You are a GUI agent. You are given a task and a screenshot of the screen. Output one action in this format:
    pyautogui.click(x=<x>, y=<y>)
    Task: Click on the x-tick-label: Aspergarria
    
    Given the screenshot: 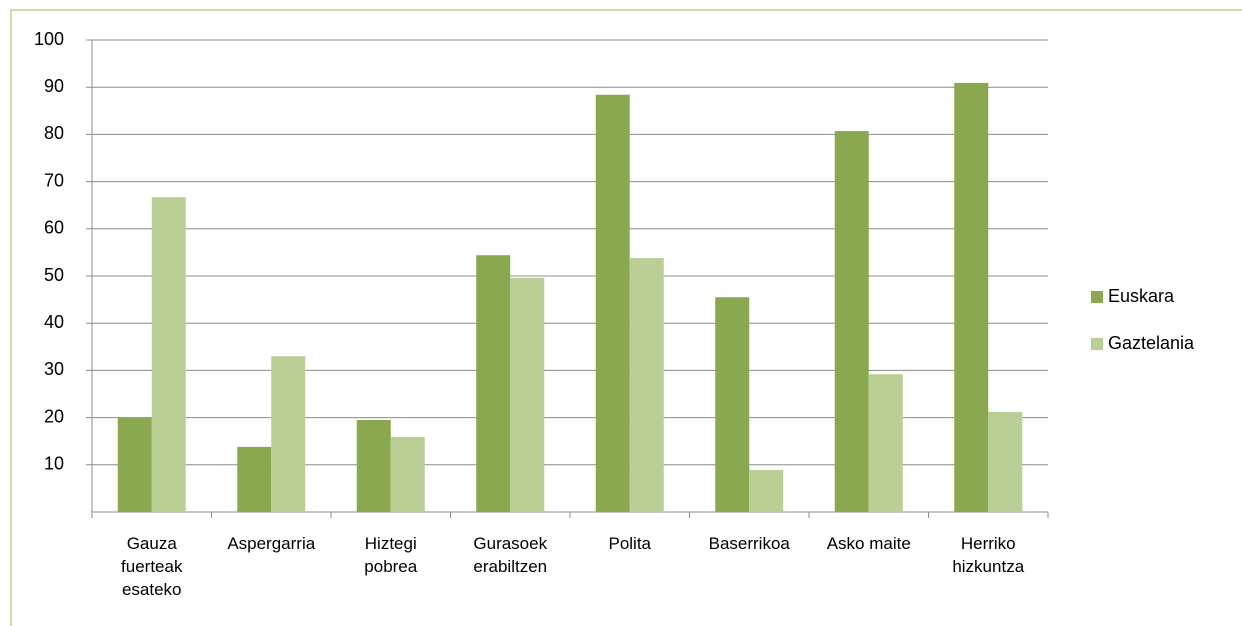 What is the action you would take?
    pyautogui.click(x=271, y=543)
    